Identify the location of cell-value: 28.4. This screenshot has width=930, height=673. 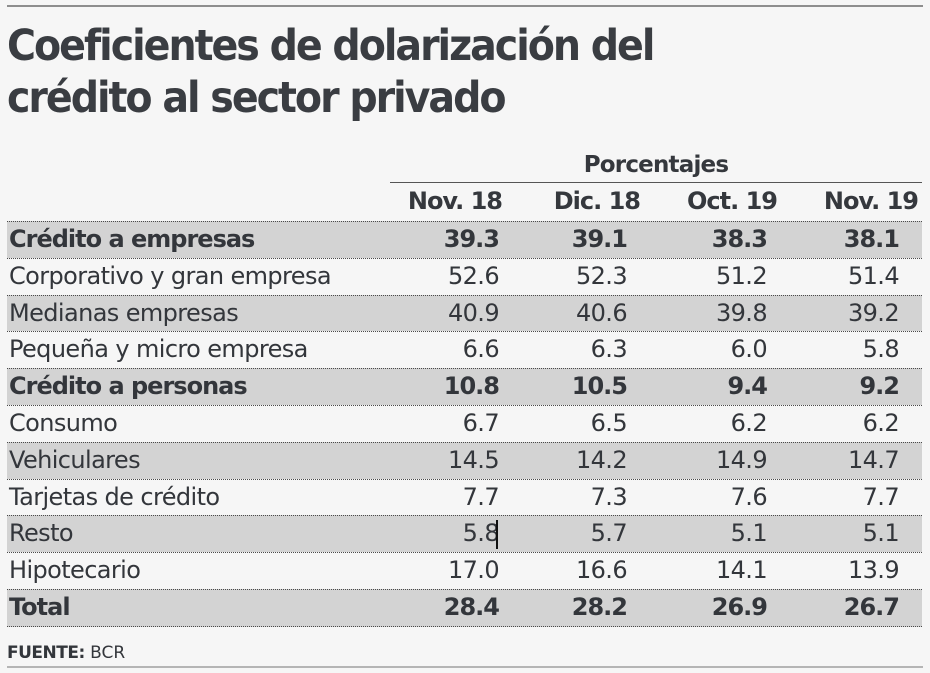
(471, 606).